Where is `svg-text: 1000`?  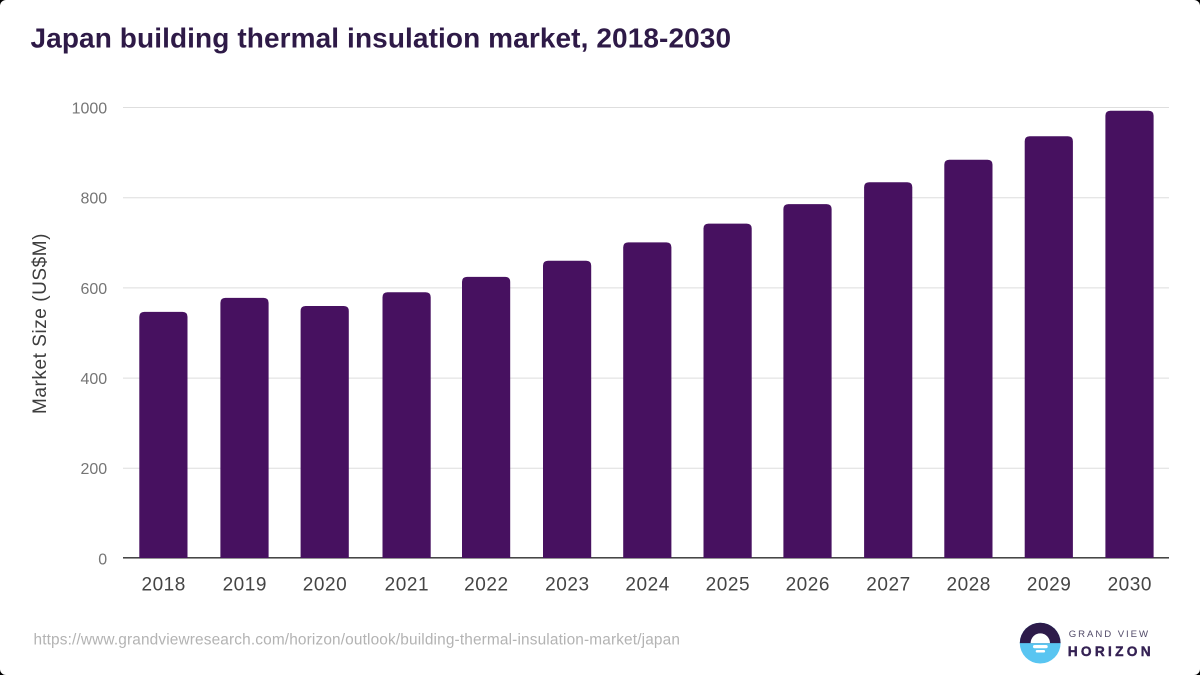 svg-text: 1000 is located at coordinates (90, 108).